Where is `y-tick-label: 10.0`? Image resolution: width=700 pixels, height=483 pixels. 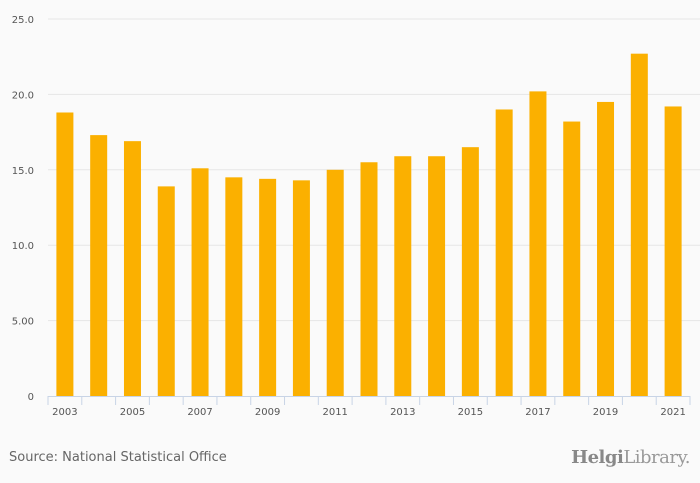
y-tick-label: 10.0 is located at coordinates (23, 246).